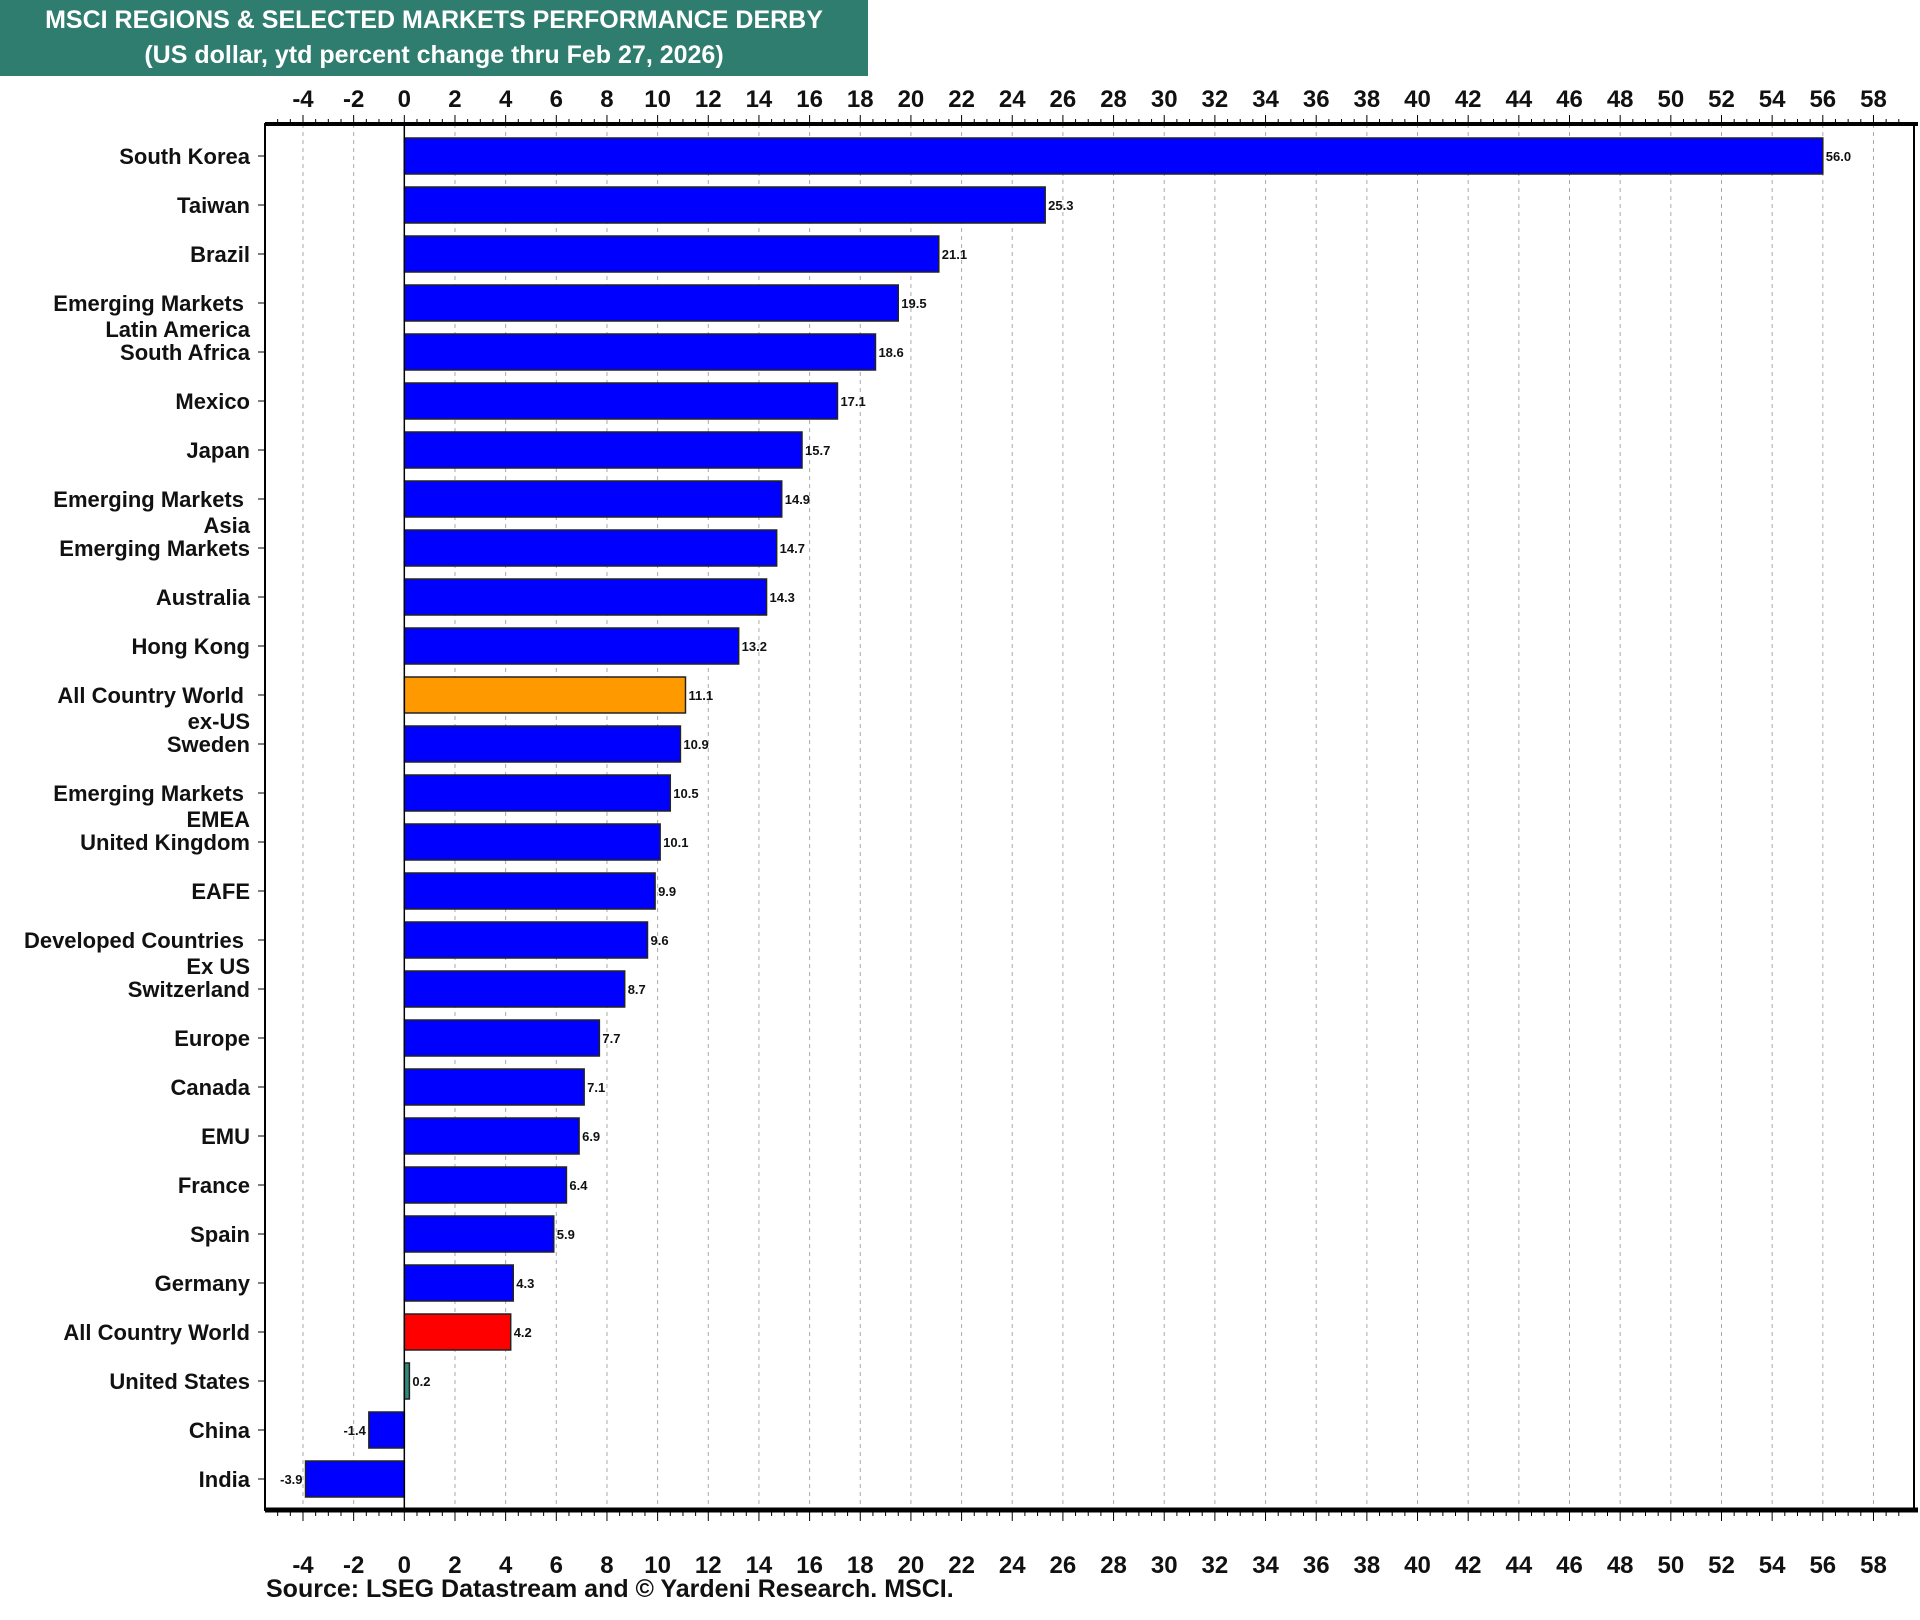  What do you see at coordinates (1316, 99) in the screenshot?
I see `top-tick-label: 36` at bounding box center [1316, 99].